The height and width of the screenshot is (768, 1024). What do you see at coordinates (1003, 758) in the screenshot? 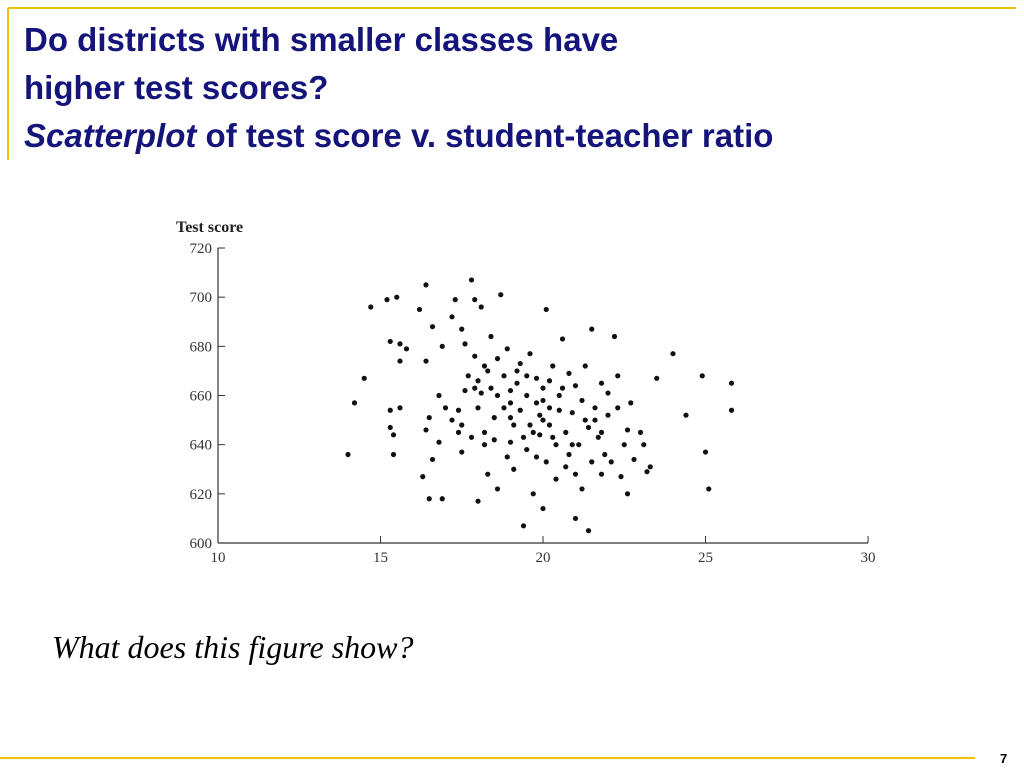
I see `page-number: 7` at bounding box center [1003, 758].